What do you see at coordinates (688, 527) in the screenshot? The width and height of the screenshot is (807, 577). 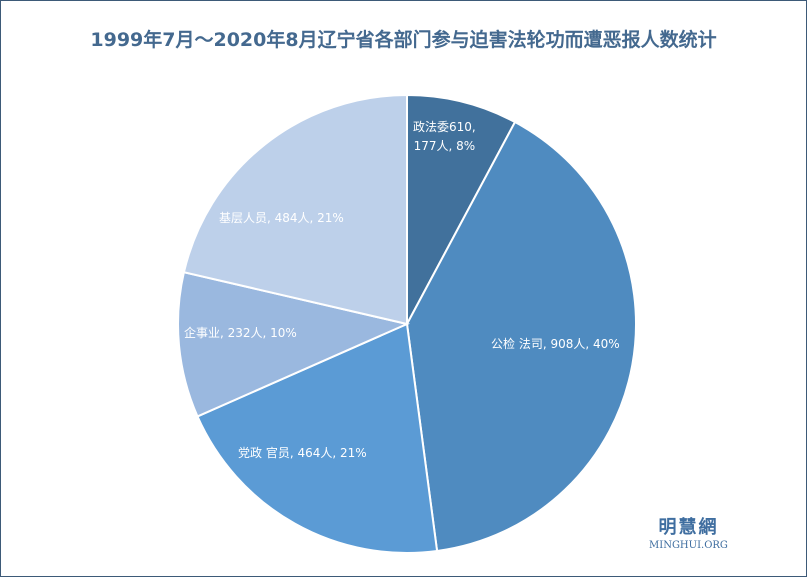 I see `logo-cn: 明慧網` at bounding box center [688, 527].